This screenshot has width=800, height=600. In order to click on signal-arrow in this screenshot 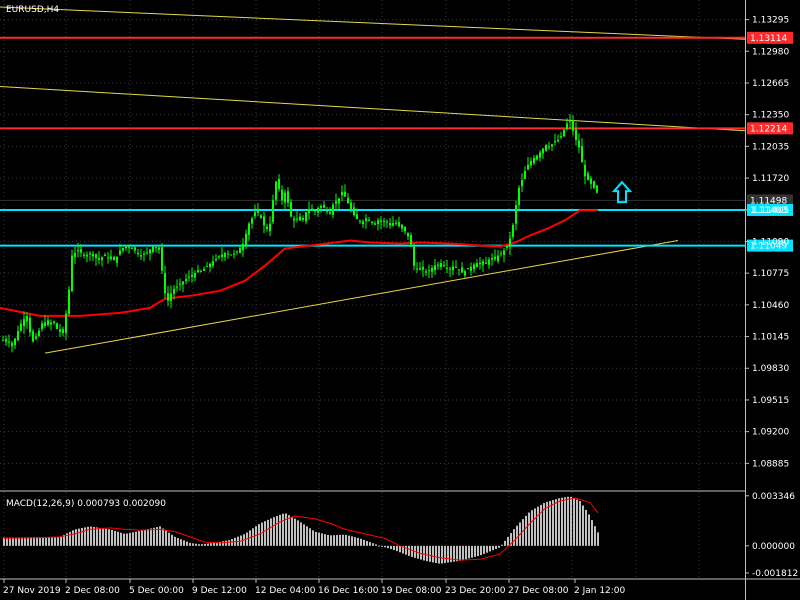, I will do `click(622, 192)`.